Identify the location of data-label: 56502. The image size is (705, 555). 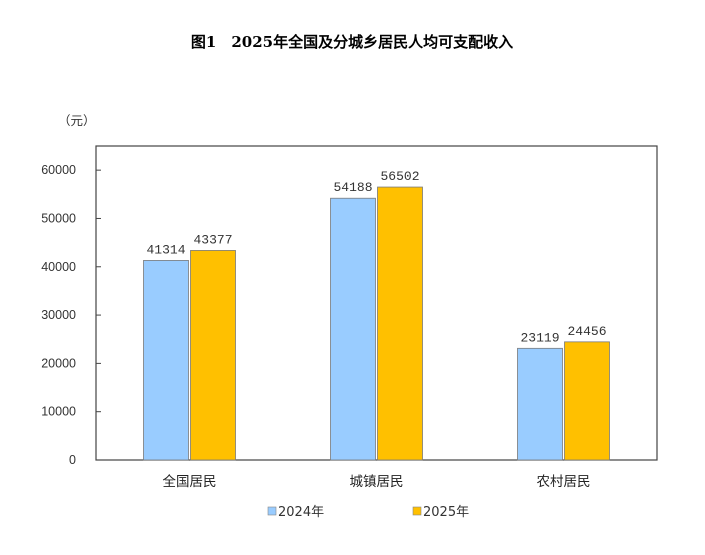
(399, 176).